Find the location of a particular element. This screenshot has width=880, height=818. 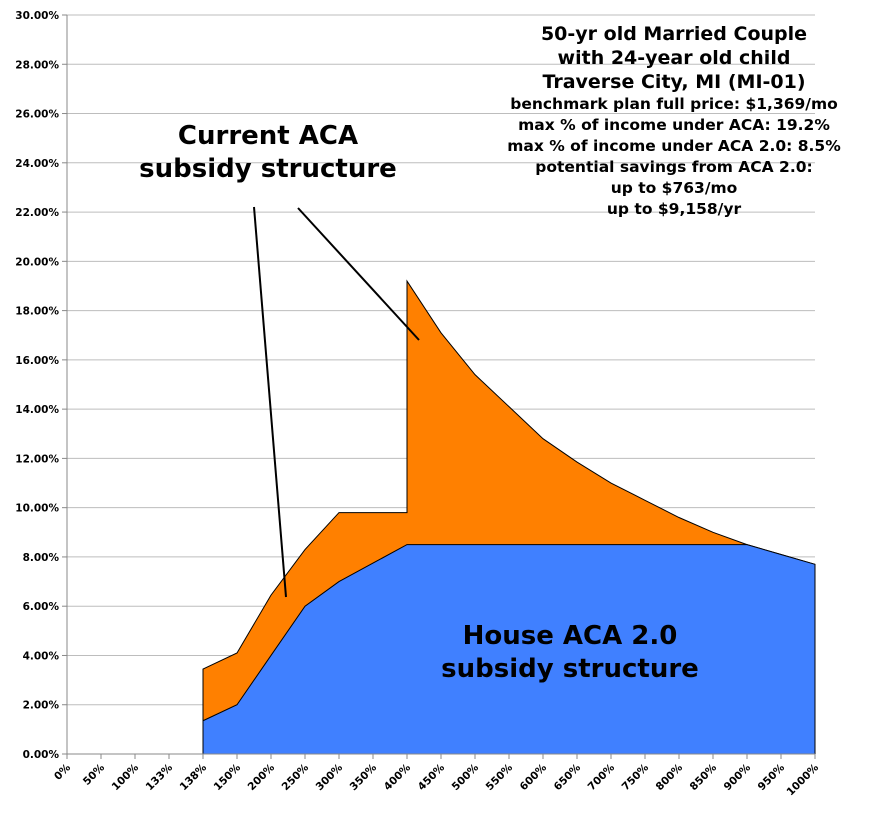

x-tick-label: 300% is located at coordinates (330, 777).